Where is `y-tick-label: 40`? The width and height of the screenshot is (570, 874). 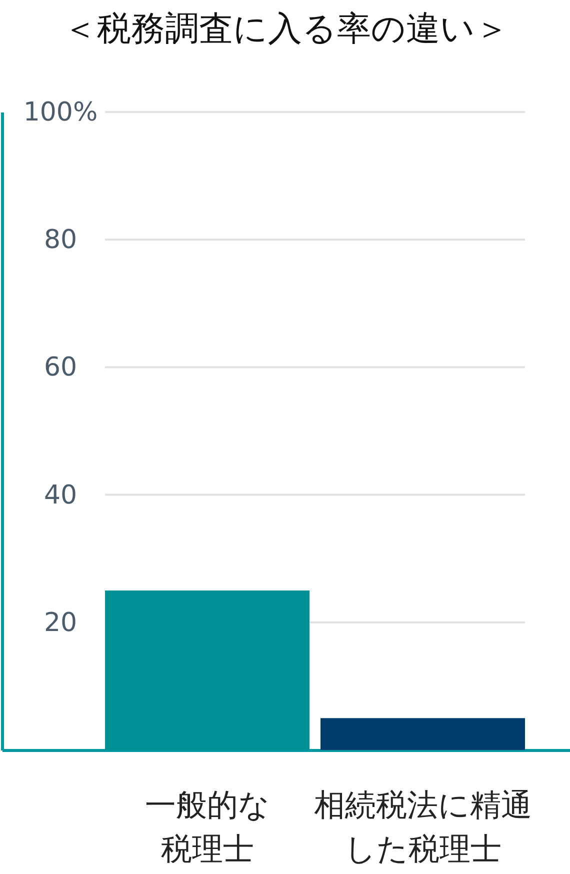
y-tick-label: 40 is located at coordinates (61, 495).